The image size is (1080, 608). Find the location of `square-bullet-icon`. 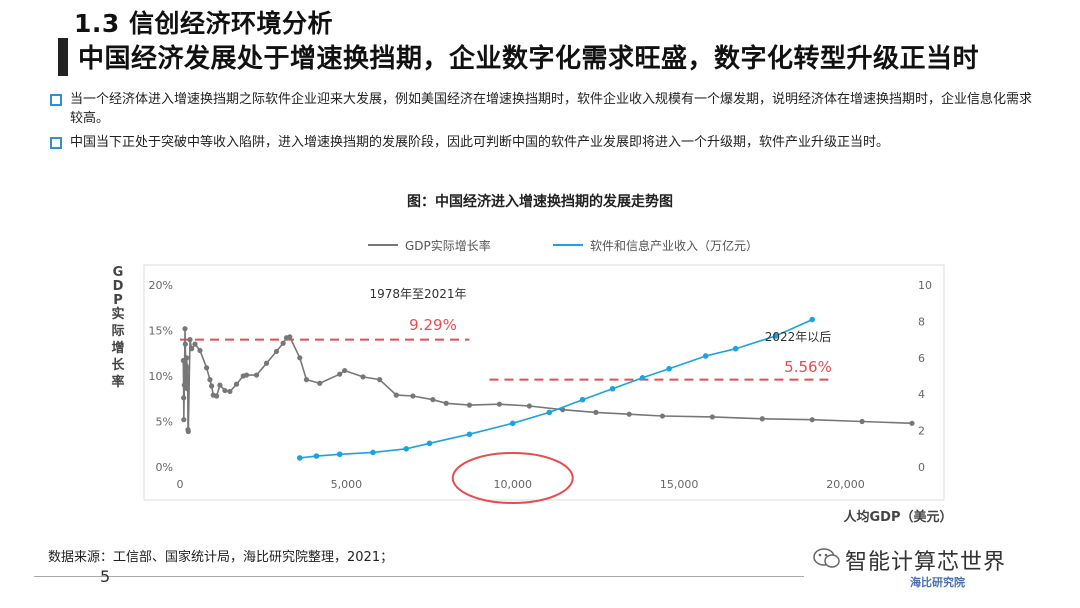

square-bullet-icon is located at coordinates (56, 143).